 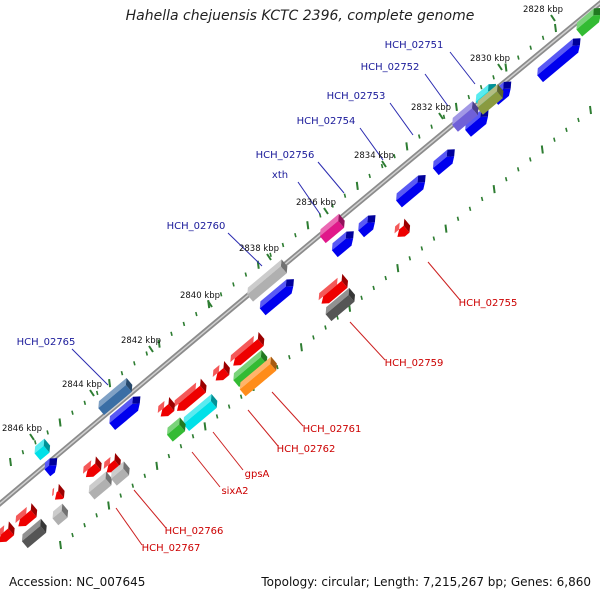 I want to click on kbp-label: 2846 kbp, so click(x=22, y=429).